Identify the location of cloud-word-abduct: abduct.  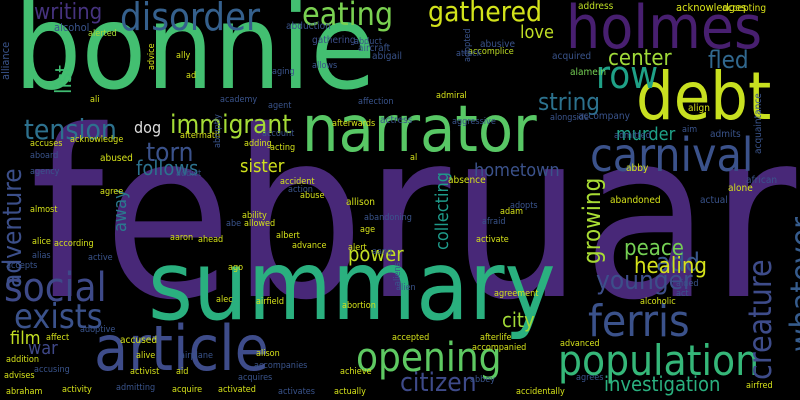
(368, 42).